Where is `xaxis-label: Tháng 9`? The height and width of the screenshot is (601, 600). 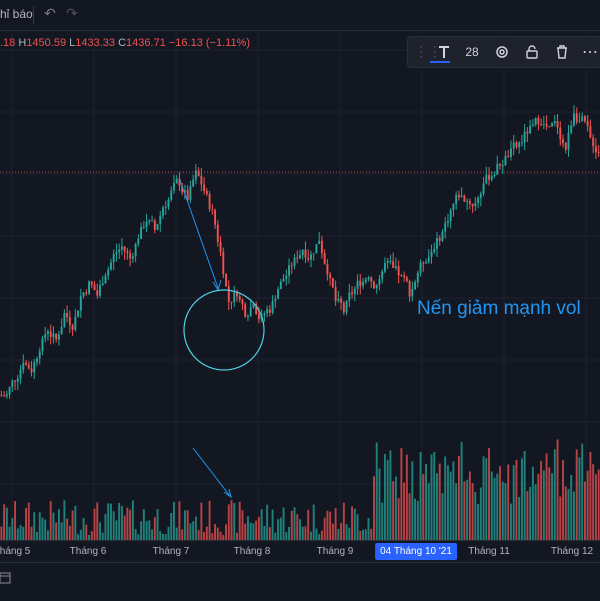
xaxis-label: Tháng 9 is located at coordinates (335, 551).